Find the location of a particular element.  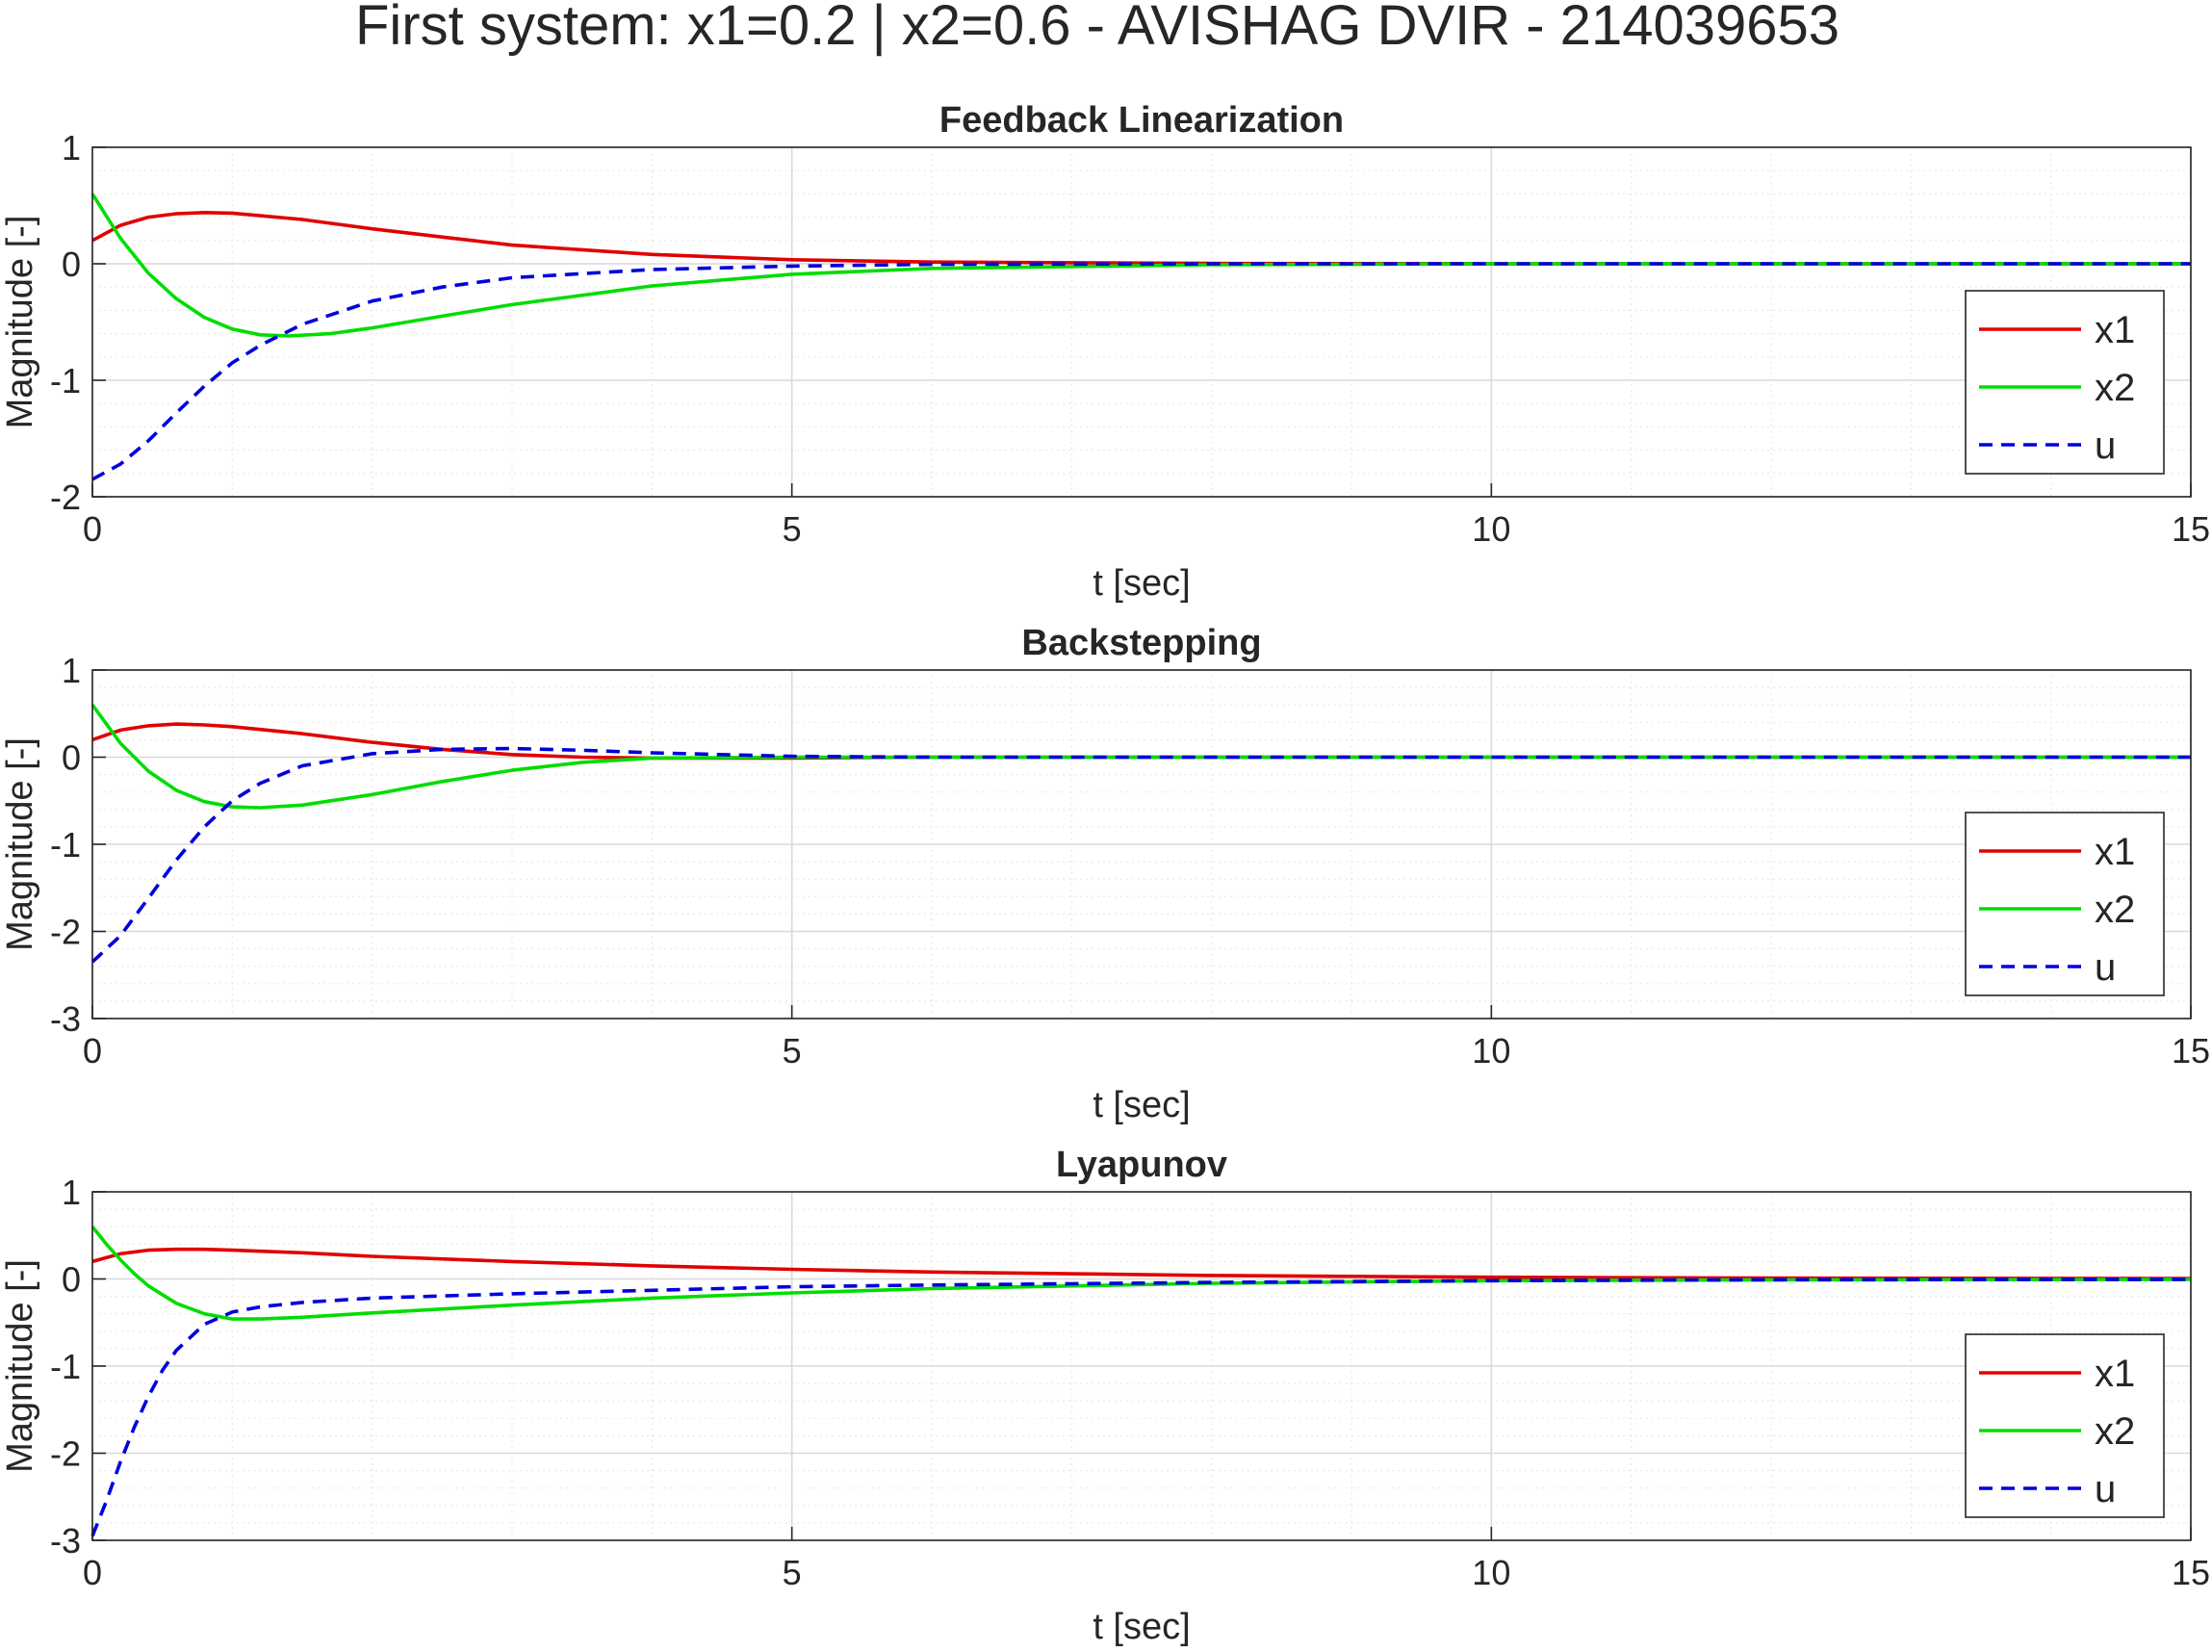

subplot-title: Lyapunov is located at coordinates (1141, 1165).